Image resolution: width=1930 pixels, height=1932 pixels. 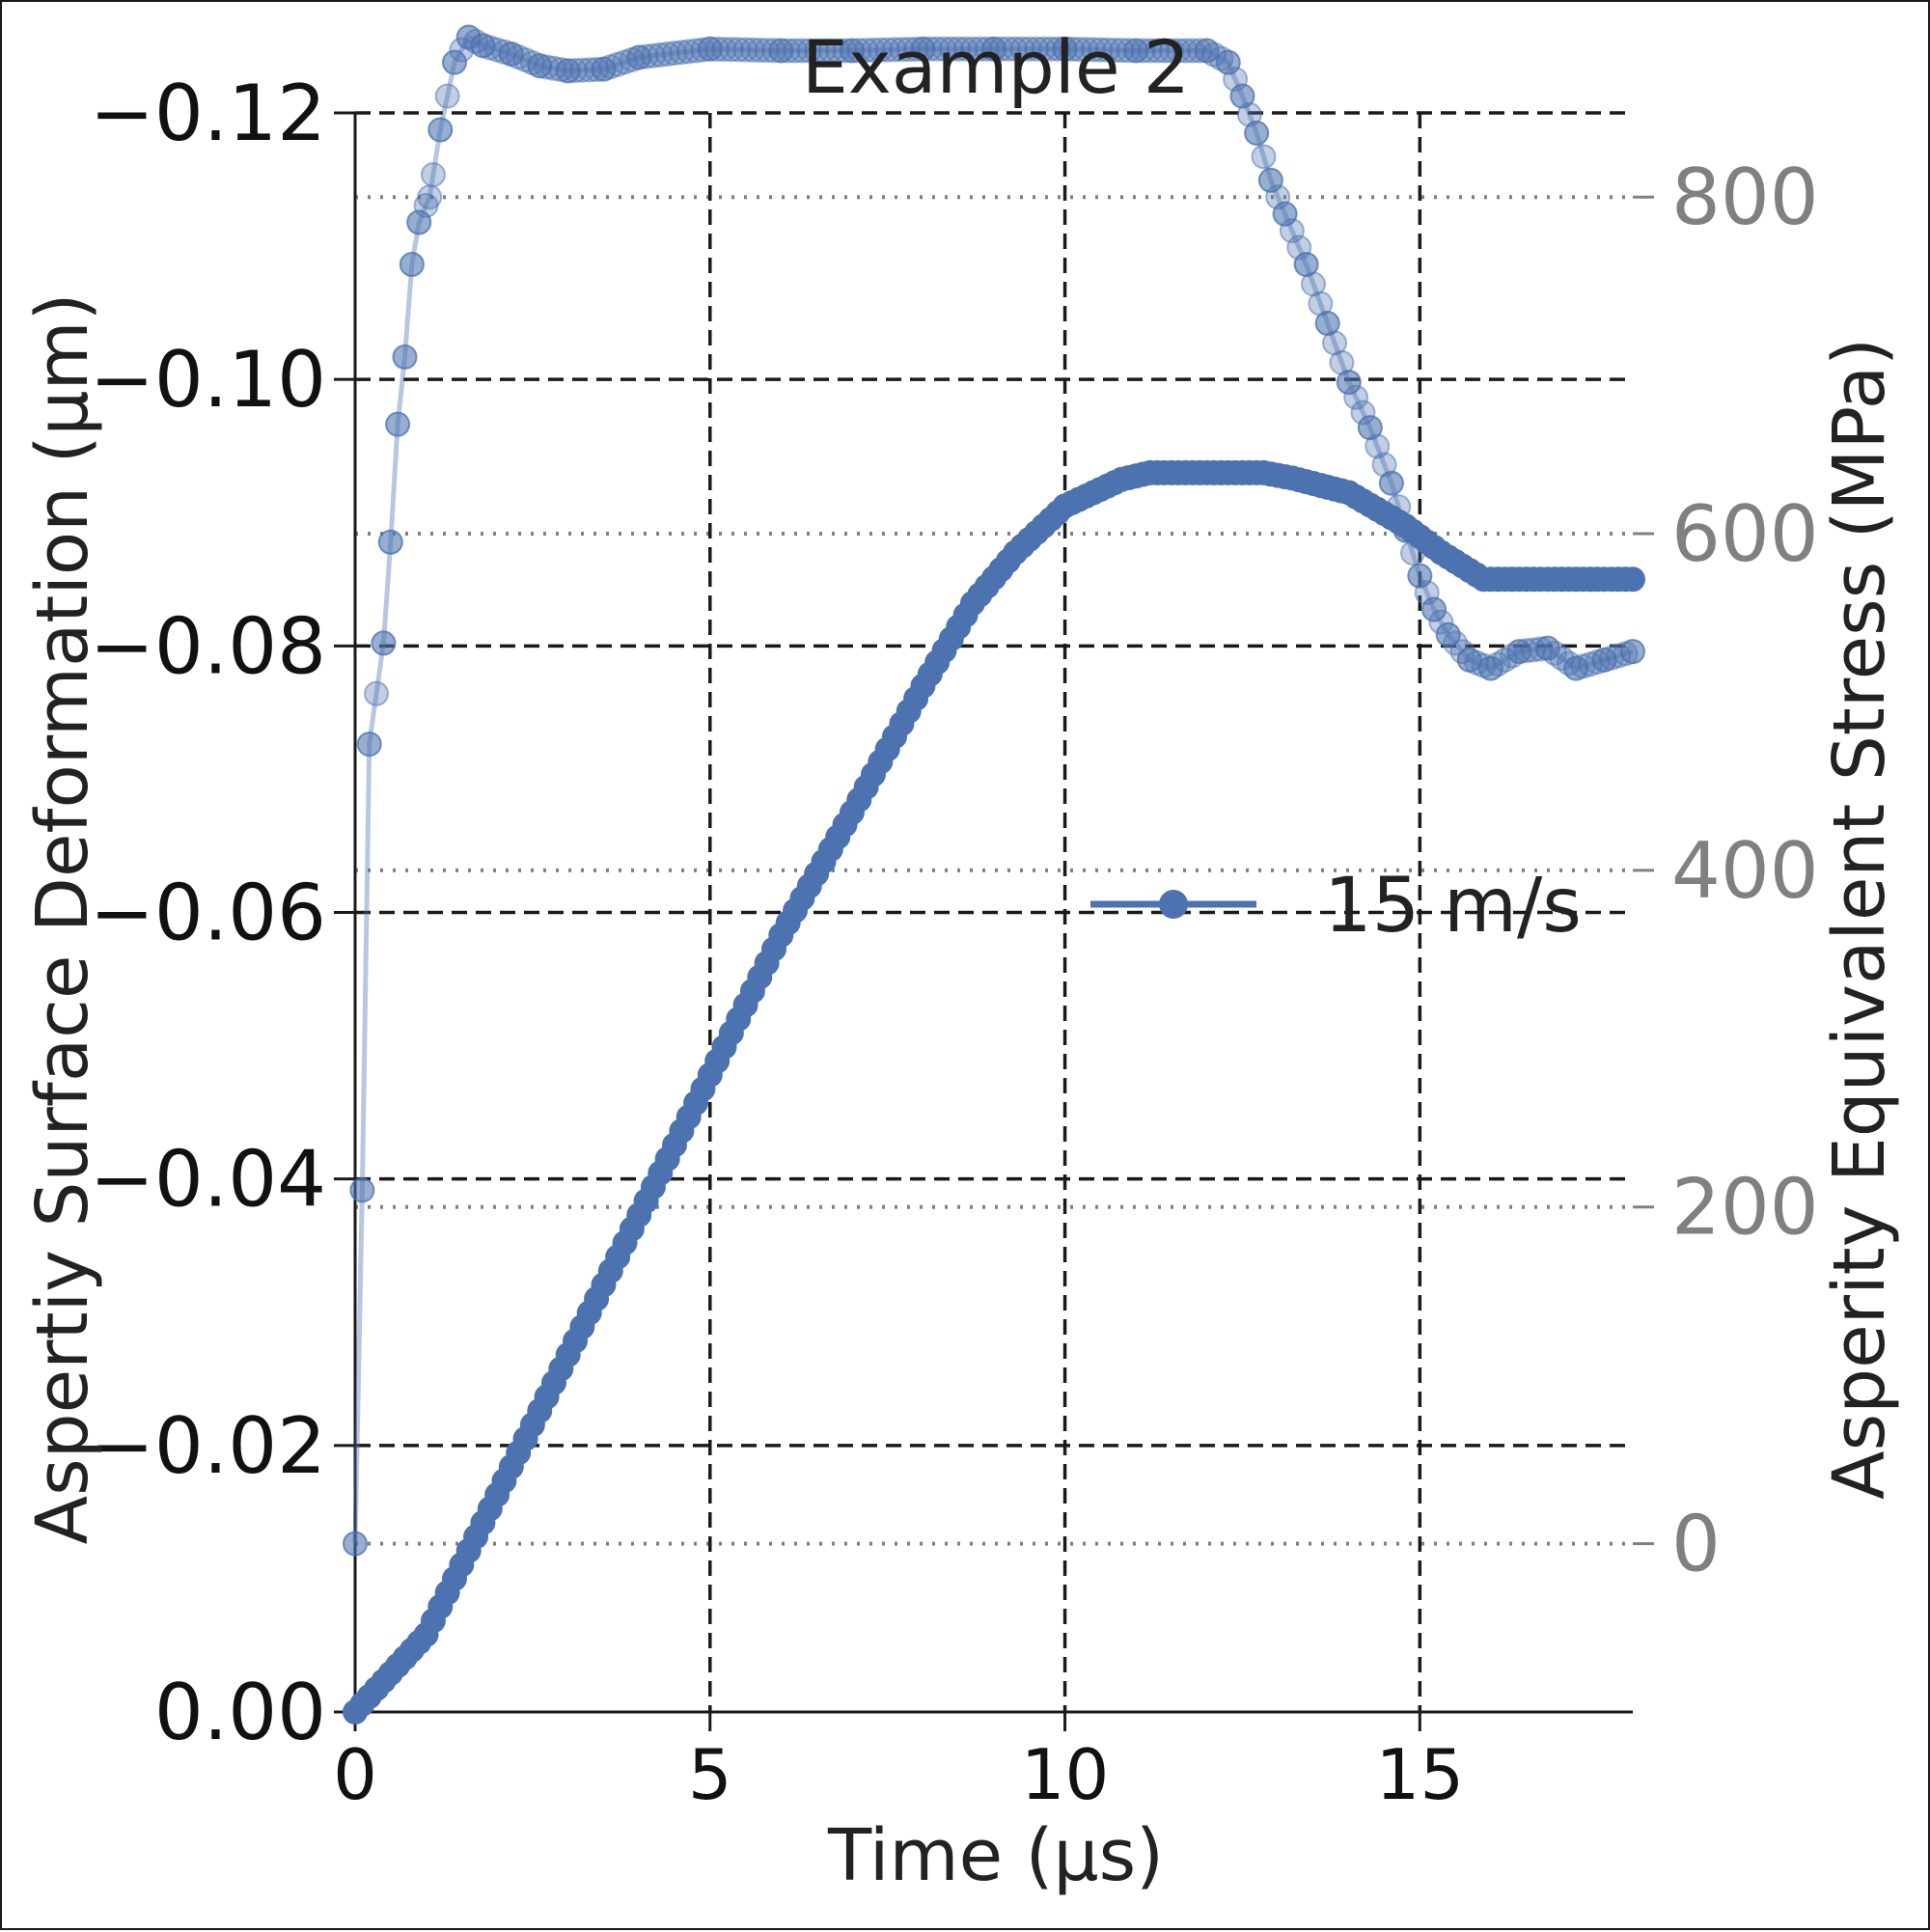 I want to click on legend-marker, so click(x=1173, y=904).